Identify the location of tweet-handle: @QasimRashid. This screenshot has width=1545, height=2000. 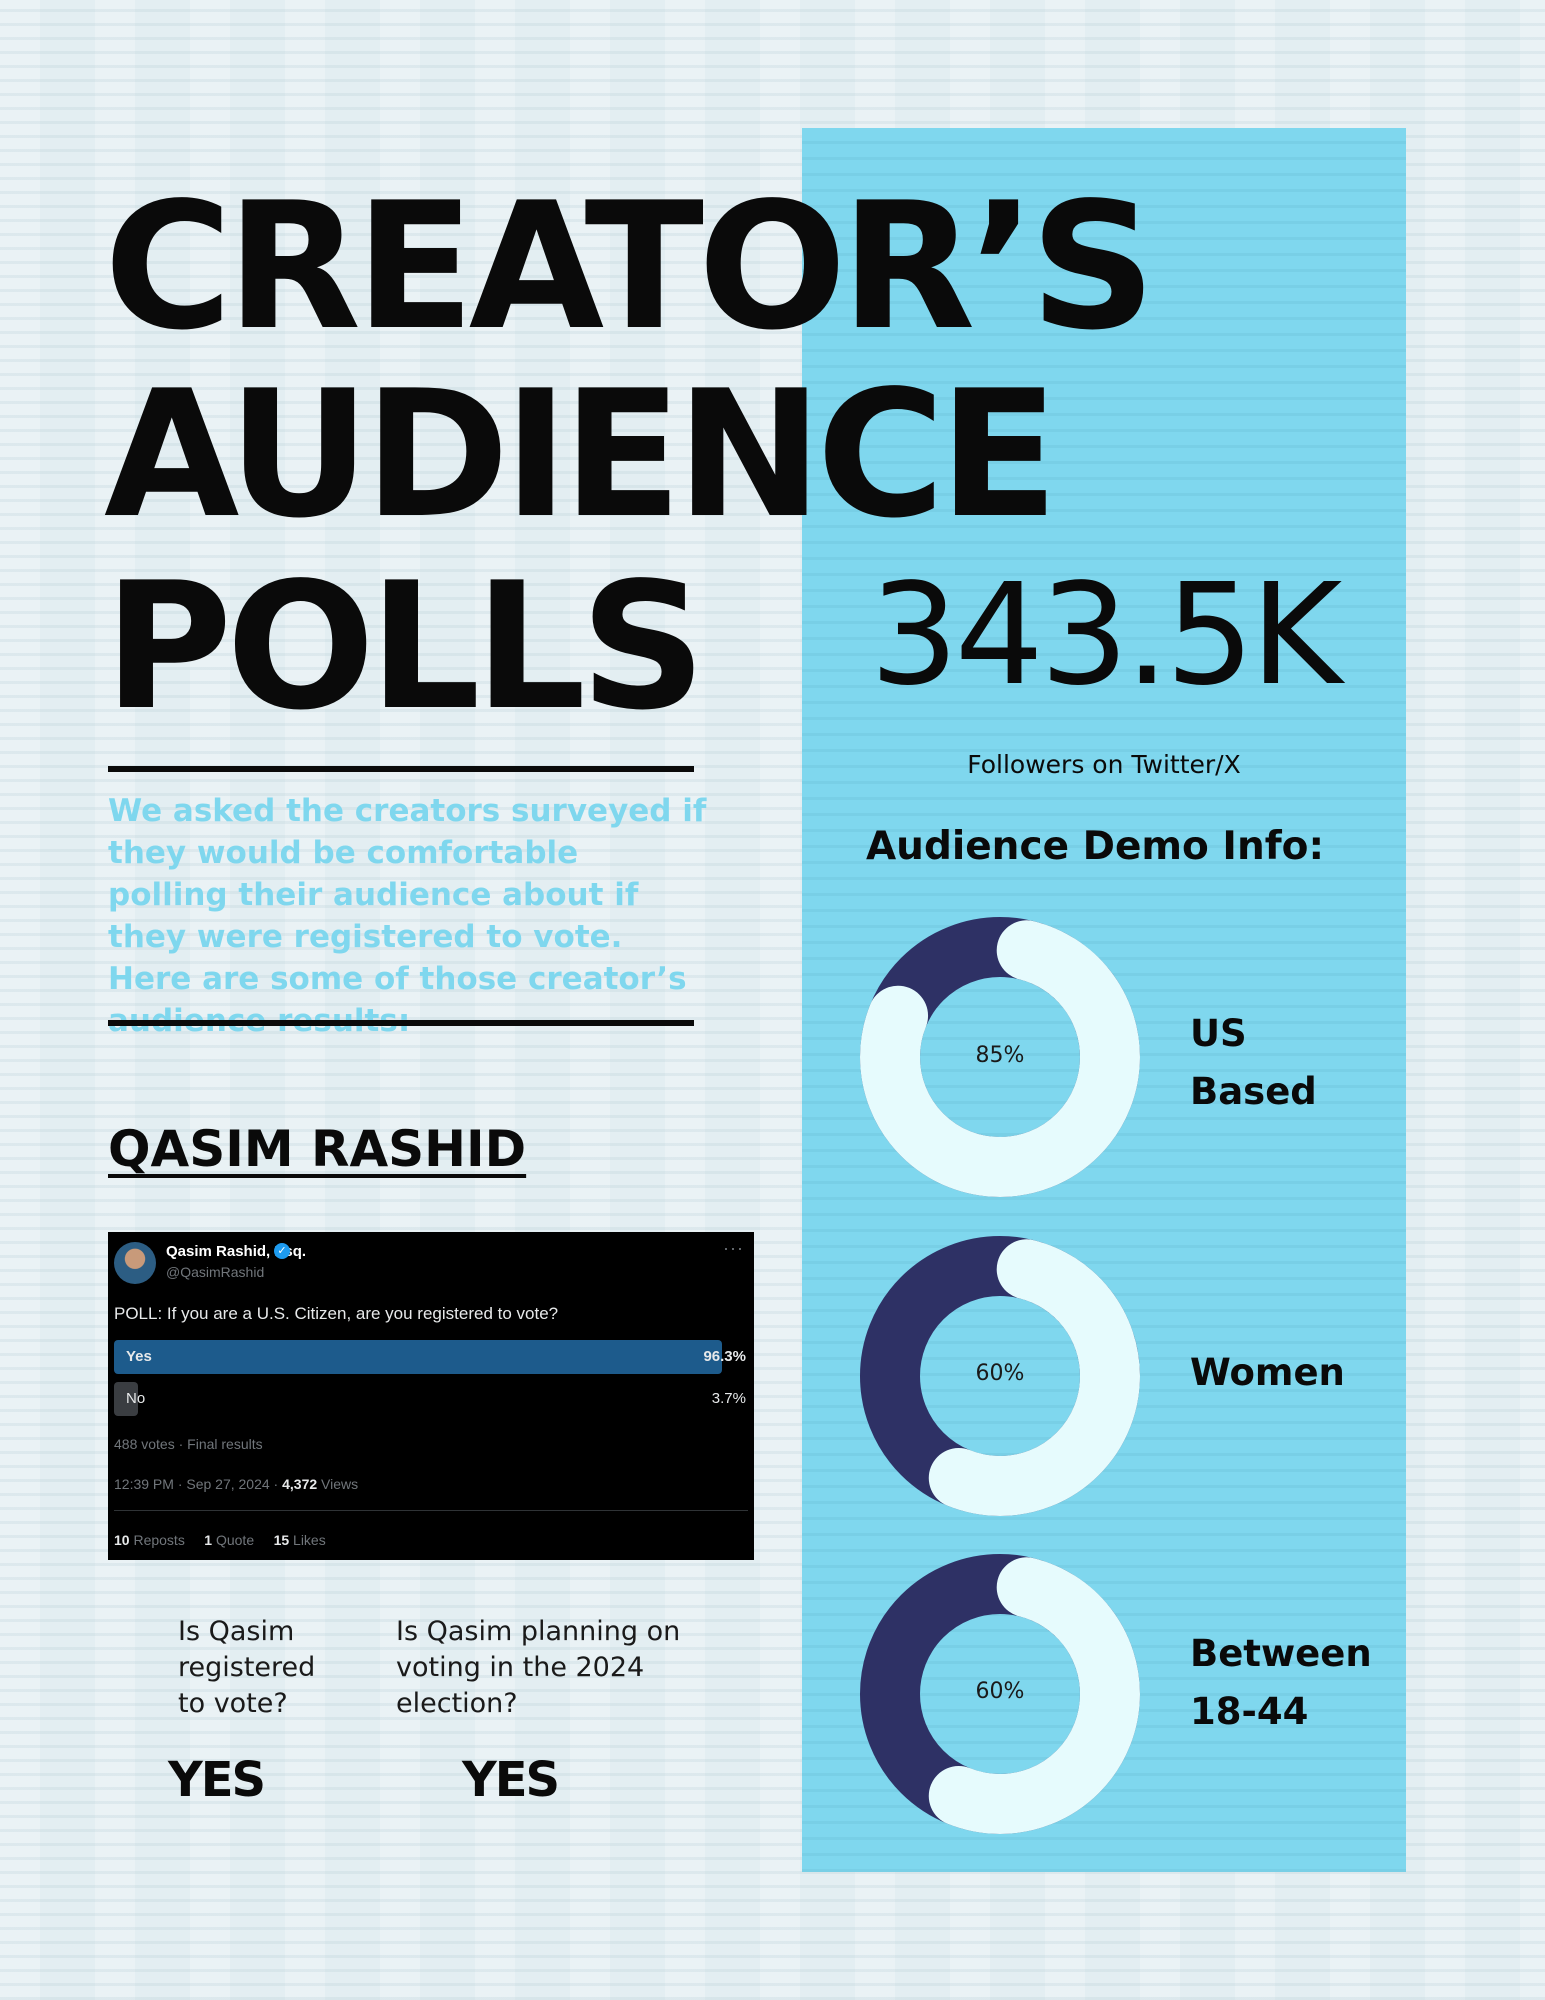
(215, 1272).